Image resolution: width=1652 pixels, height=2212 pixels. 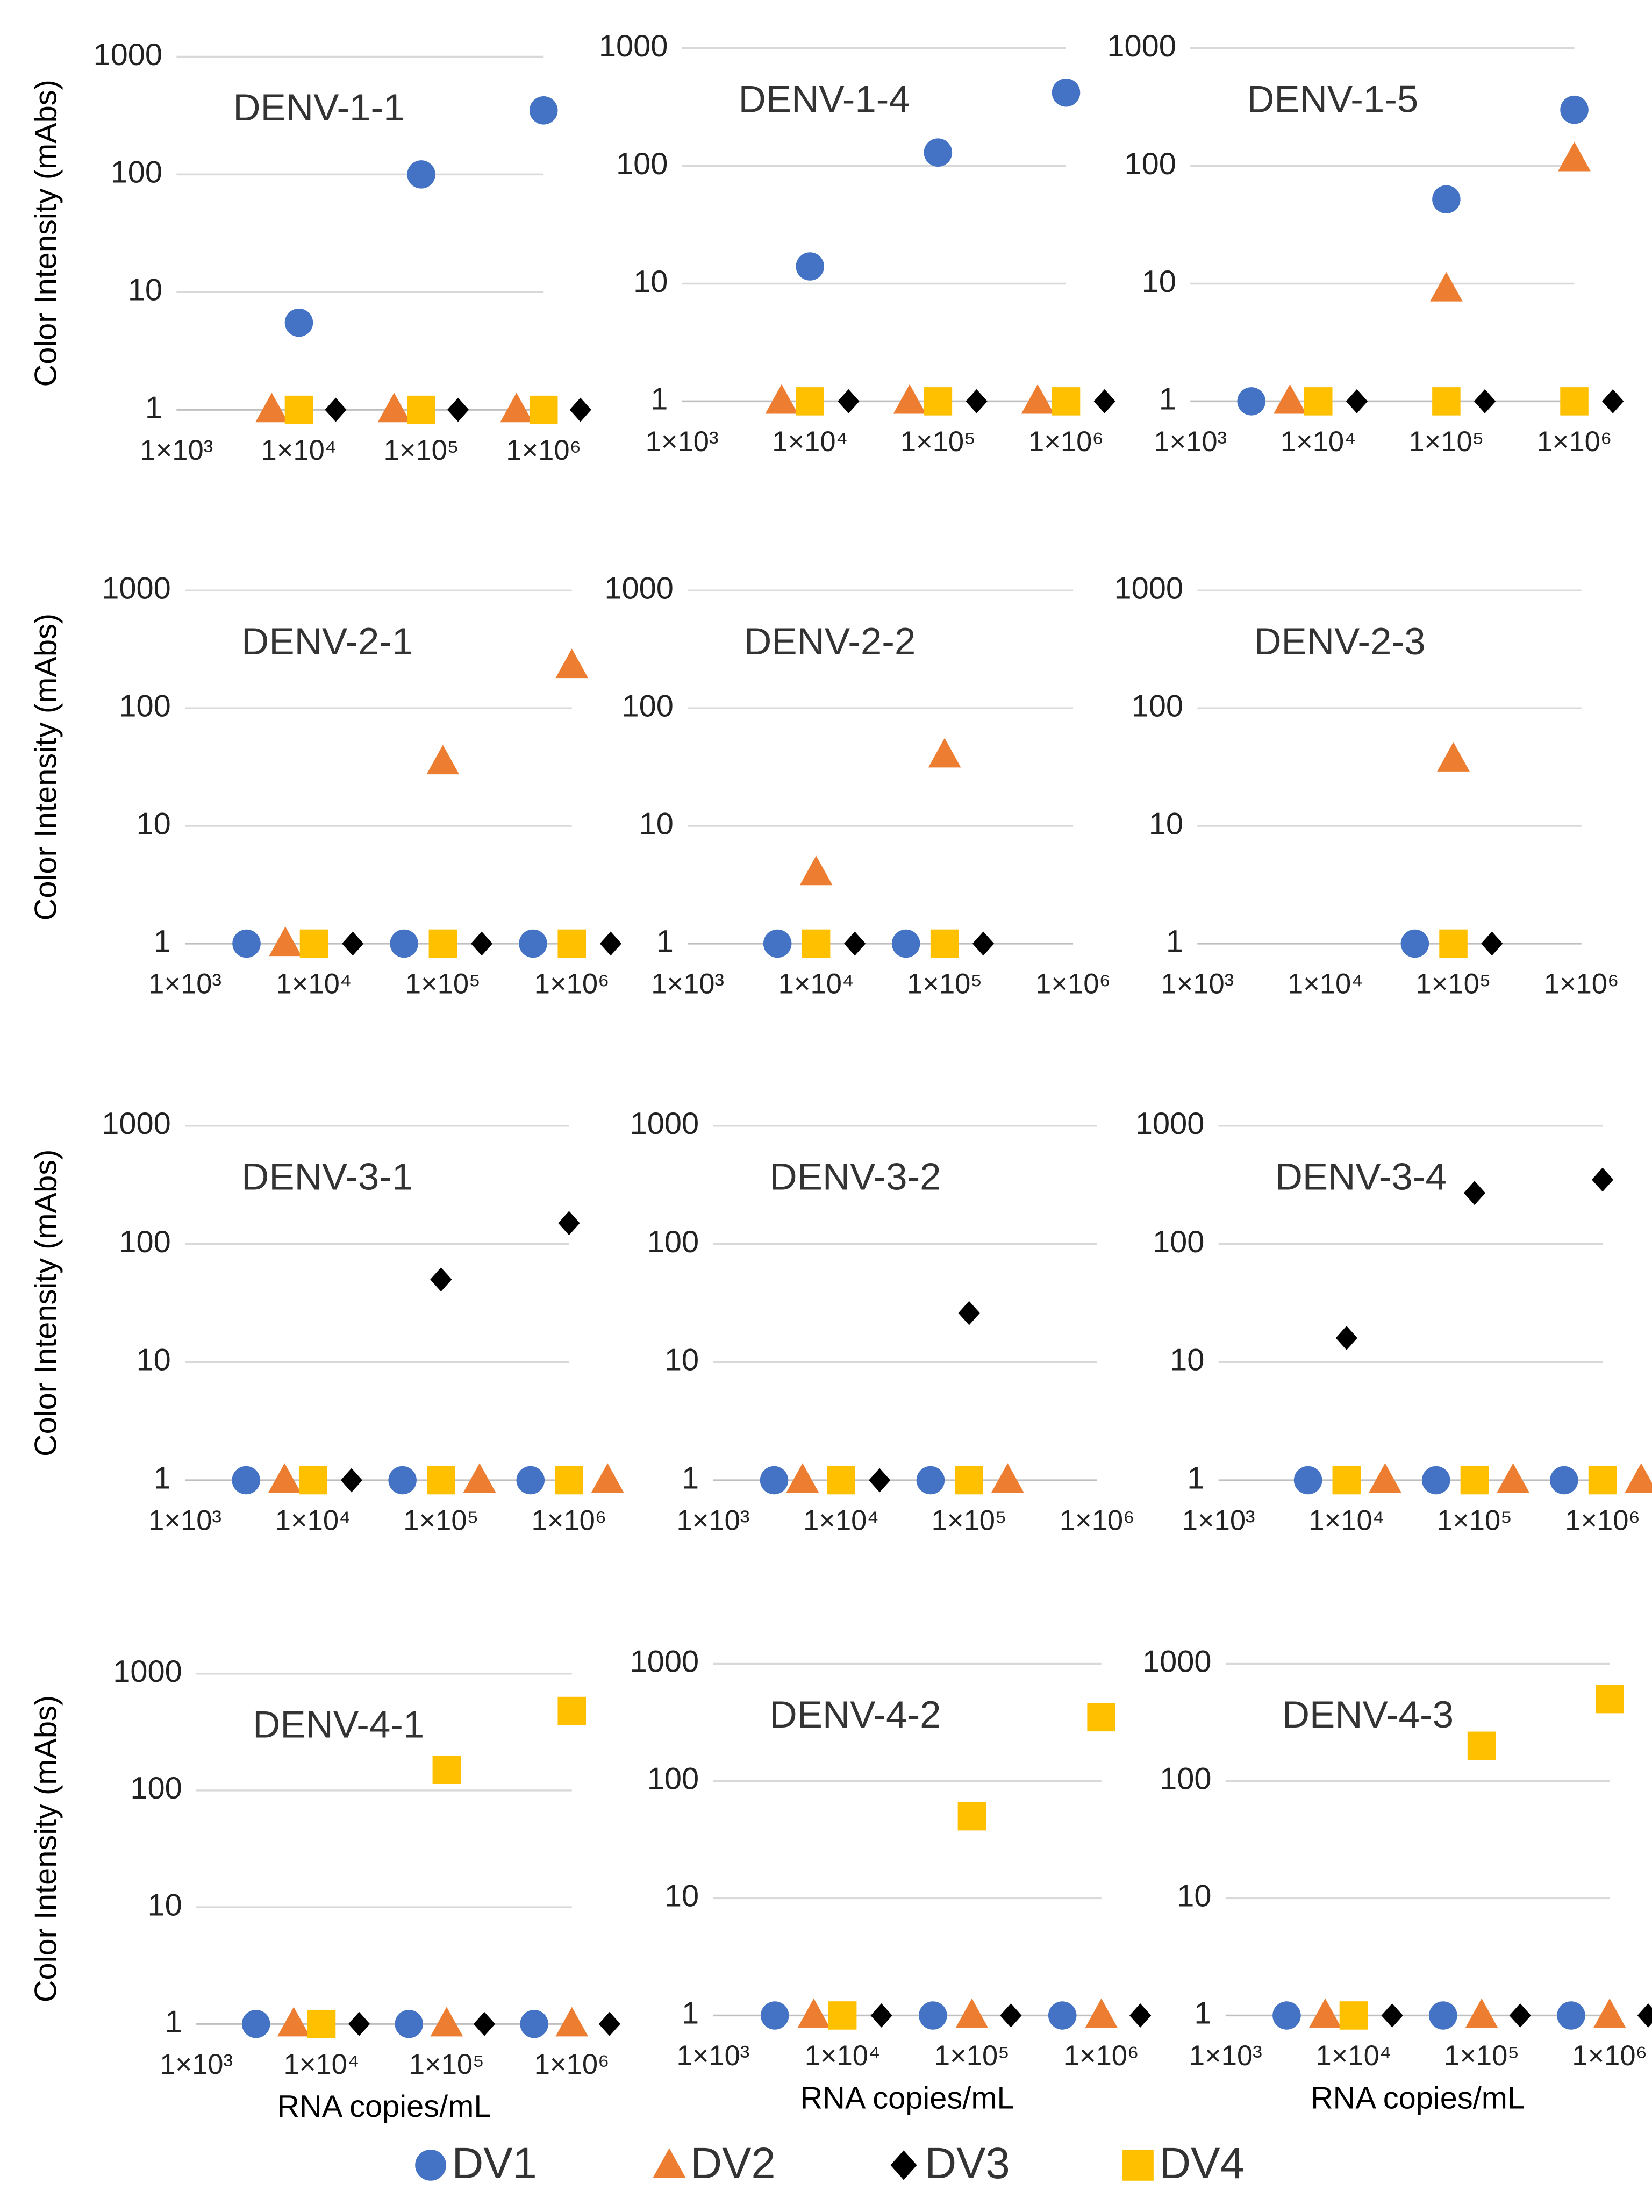 I want to click on legend-label: DV1, so click(x=494, y=2163).